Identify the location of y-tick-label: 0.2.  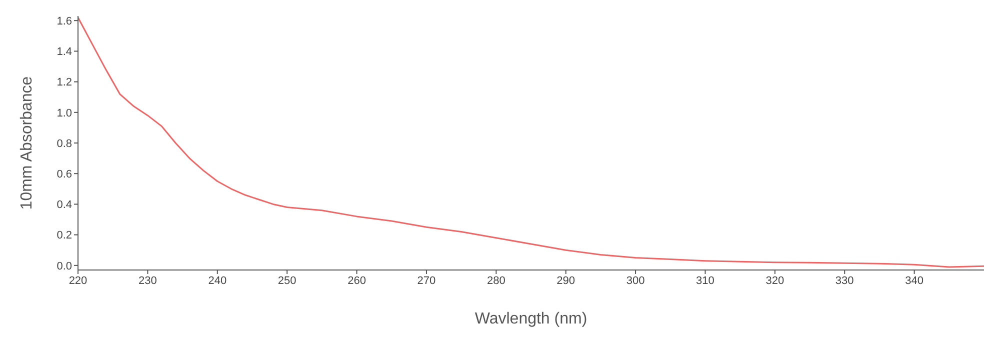
(64, 236).